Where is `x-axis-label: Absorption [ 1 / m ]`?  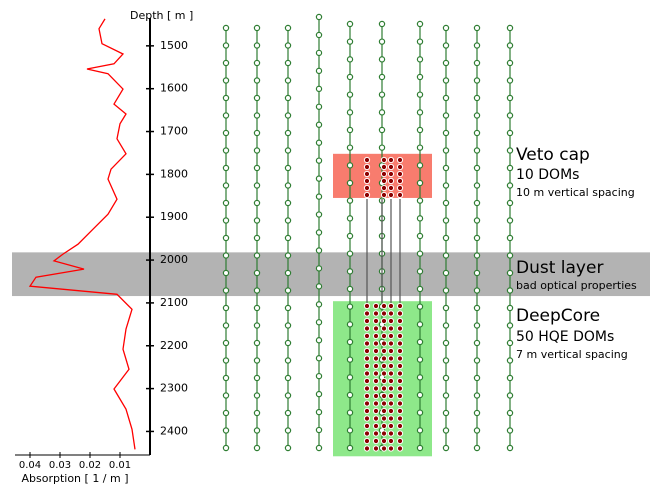 x-axis-label: Absorption [ 1 / m ] is located at coordinates (74, 478).